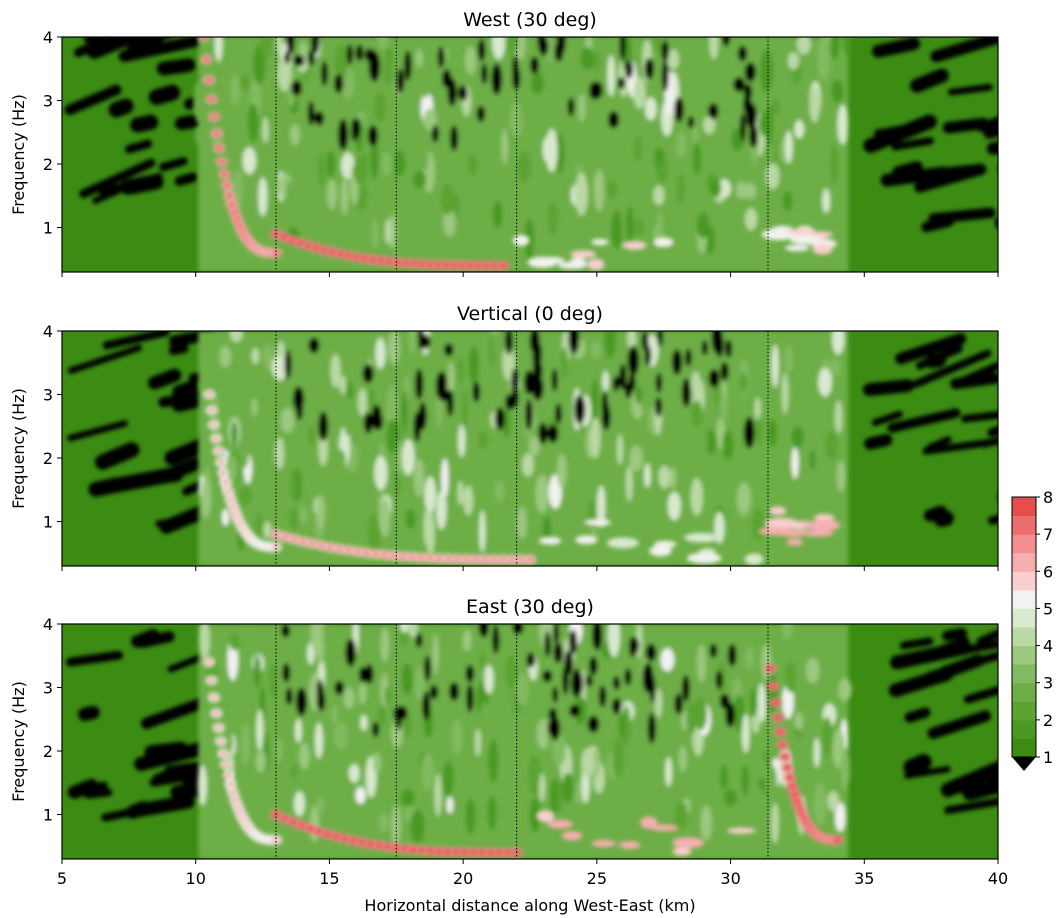 The image size is (1061, 918). What do you see at coordinates (522, 477) in the screenshot?
I see `high-intensity-features` at bounding box center [522, 477].